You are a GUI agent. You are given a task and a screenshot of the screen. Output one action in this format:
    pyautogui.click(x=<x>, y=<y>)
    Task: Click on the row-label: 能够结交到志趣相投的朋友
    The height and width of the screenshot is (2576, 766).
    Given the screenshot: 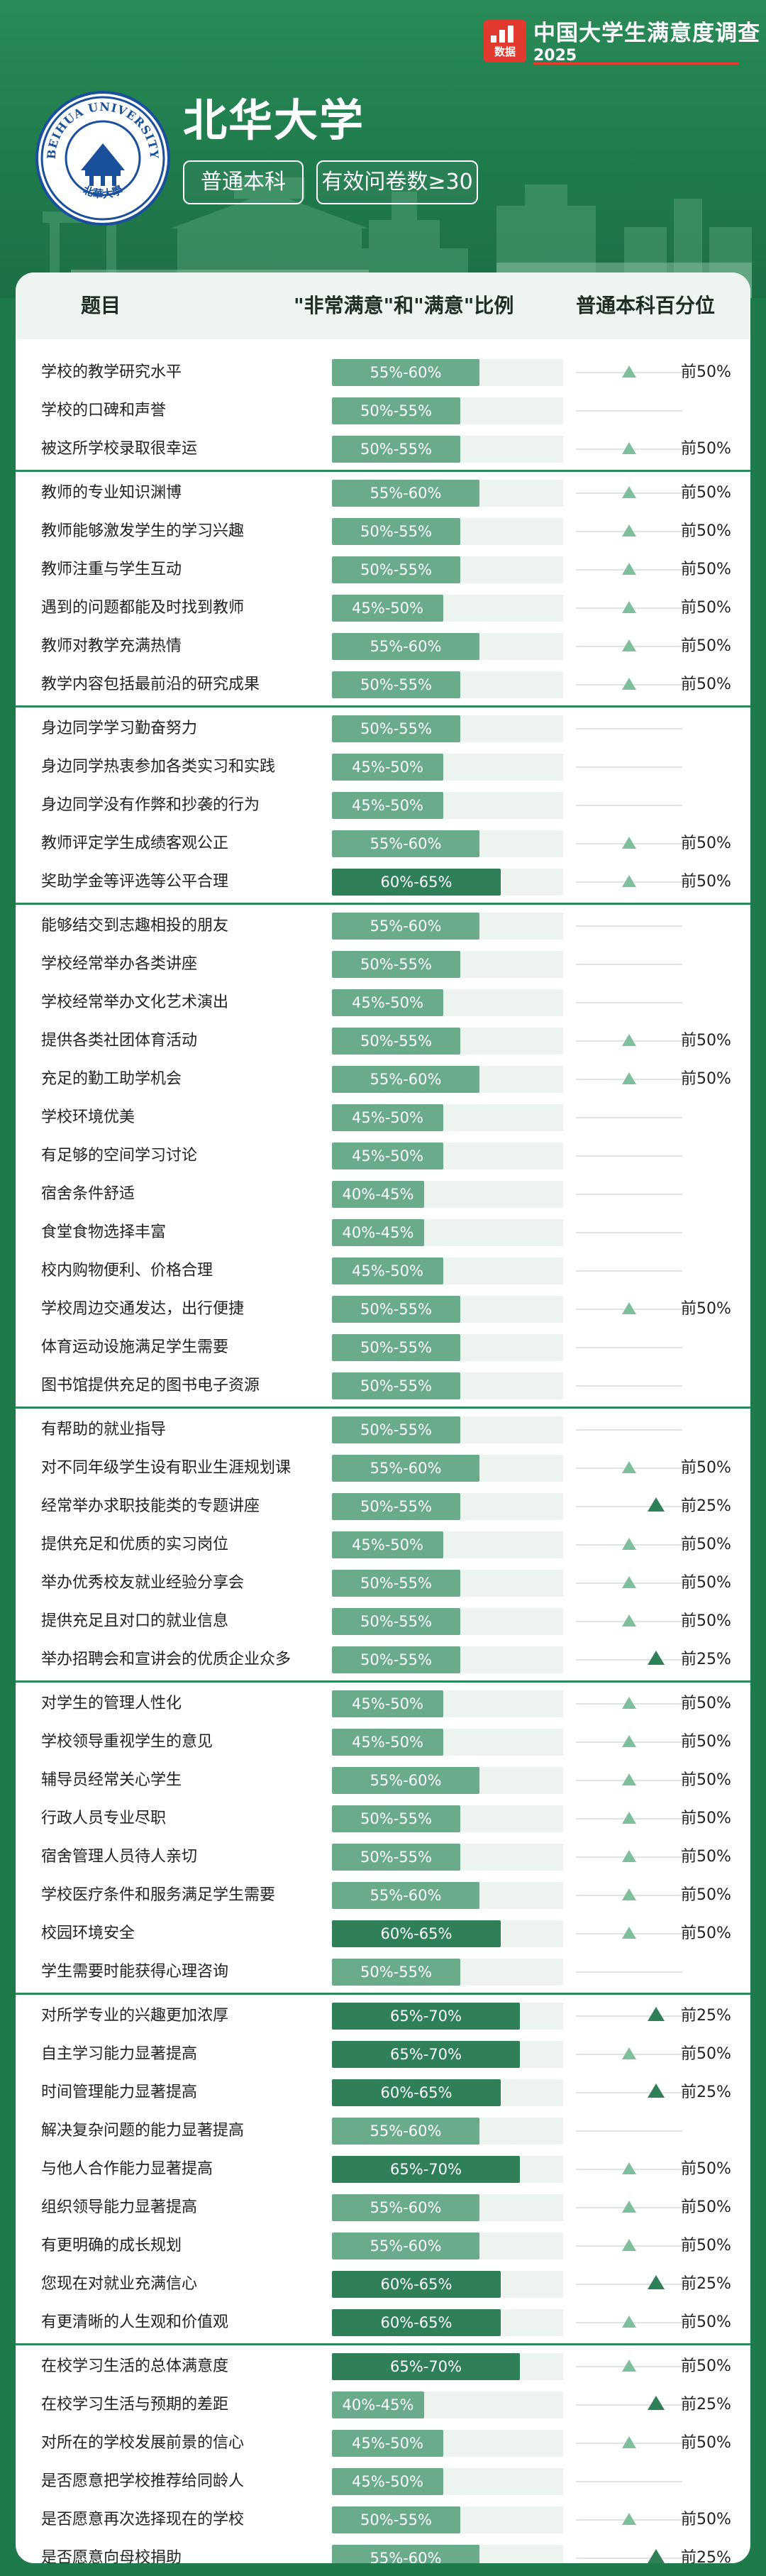 What is the action you would take?
    pyautogui.click(x=135, y=926)
    